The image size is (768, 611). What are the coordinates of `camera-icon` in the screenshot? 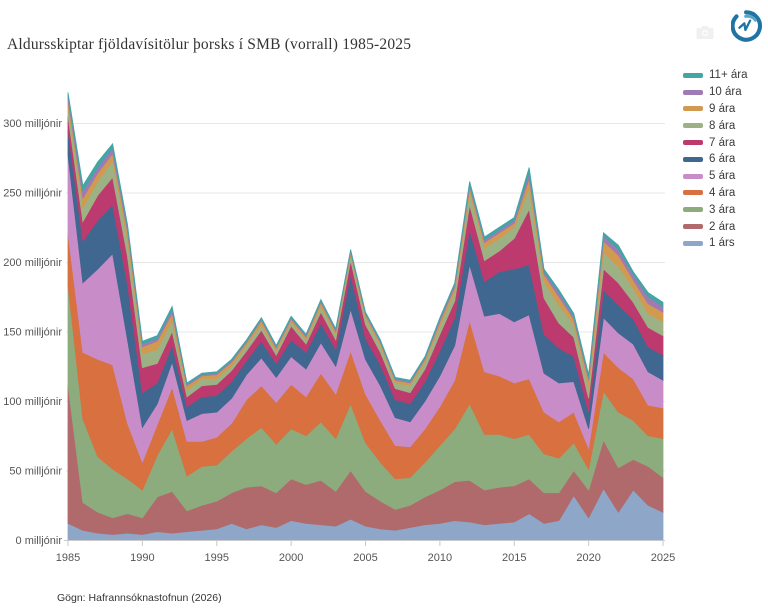 It's located at (705, 32).